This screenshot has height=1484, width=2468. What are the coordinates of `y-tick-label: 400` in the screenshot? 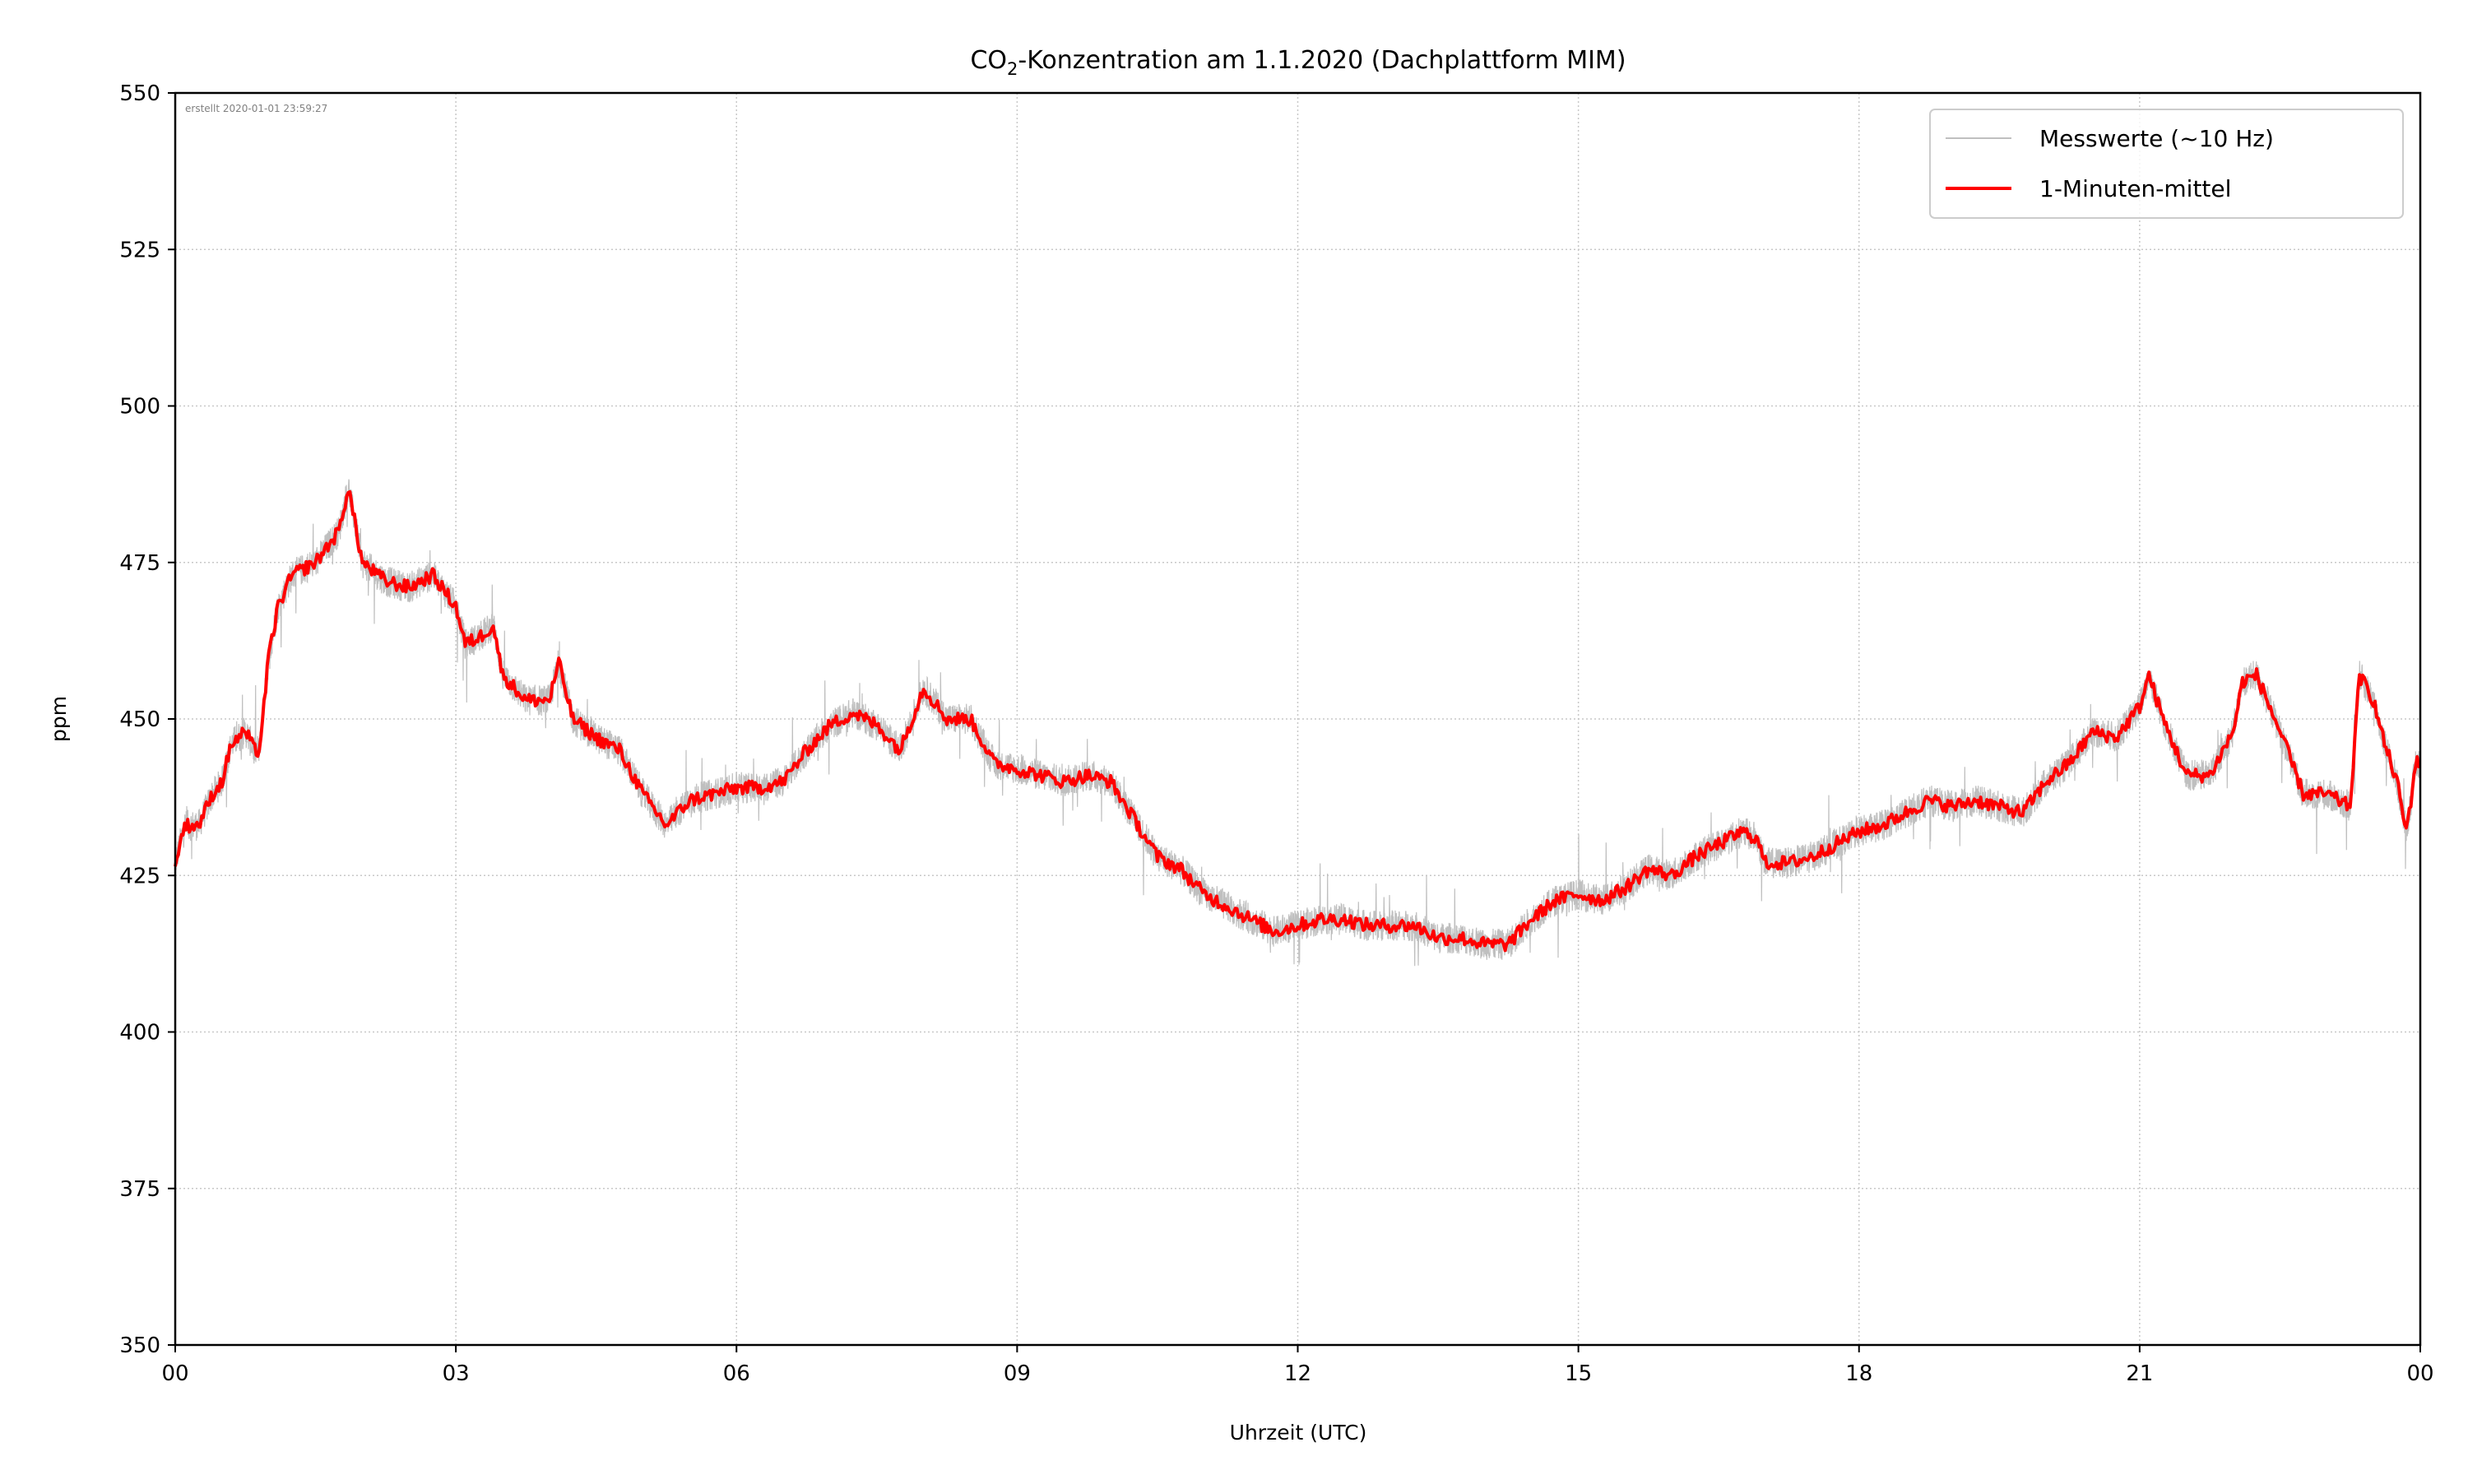 It's located at (139, 1033).